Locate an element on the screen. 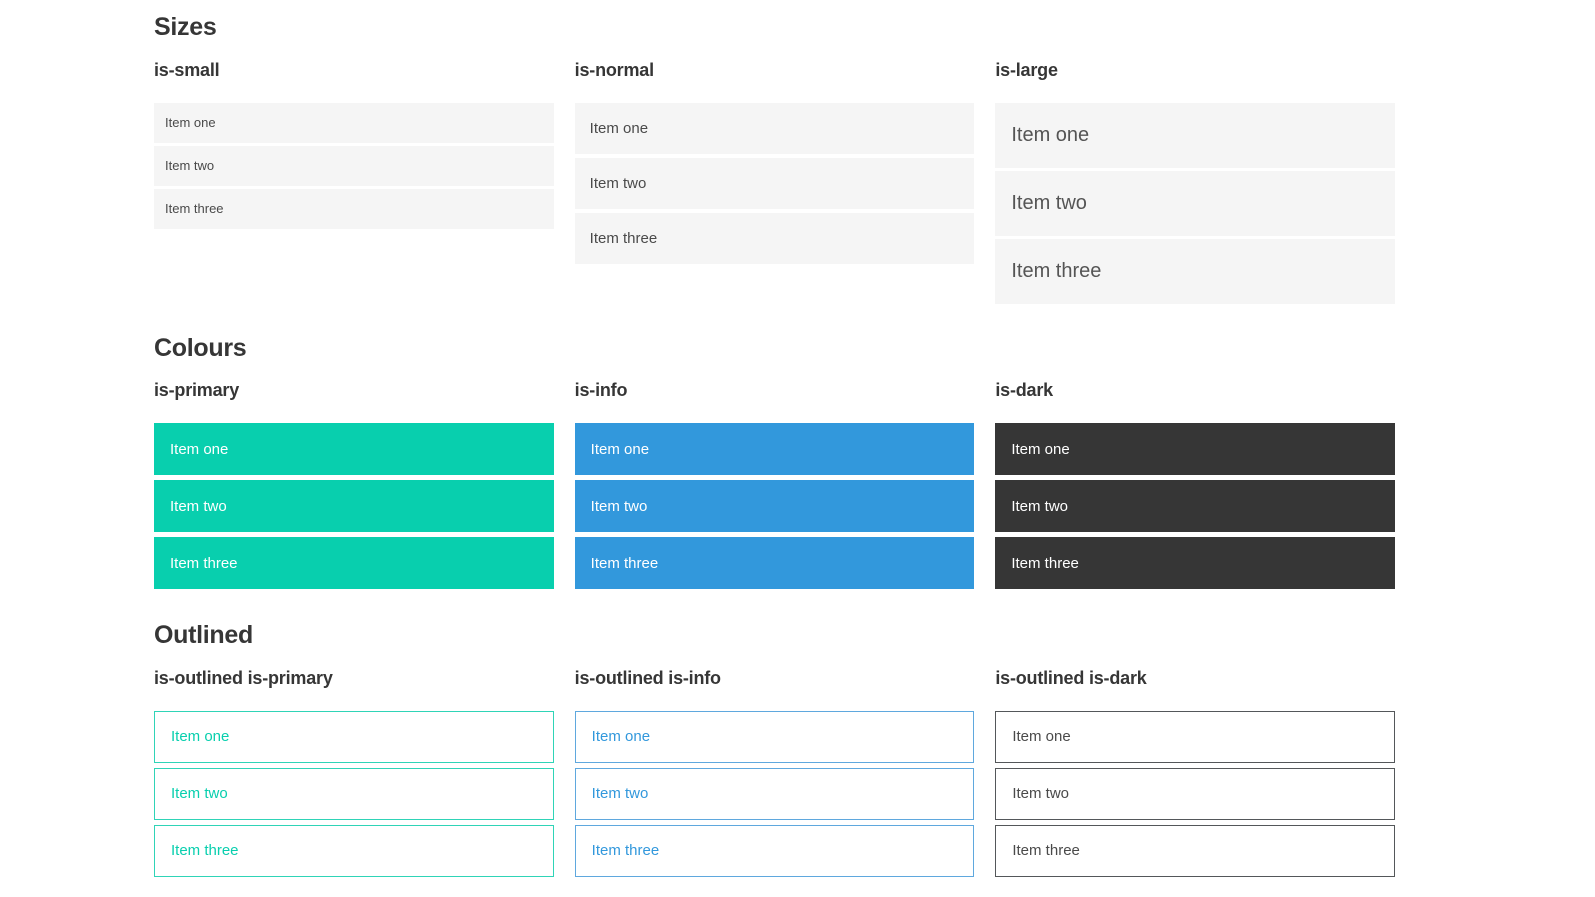  group-label: is-outlined is-info is located at coordinates (647, 677).